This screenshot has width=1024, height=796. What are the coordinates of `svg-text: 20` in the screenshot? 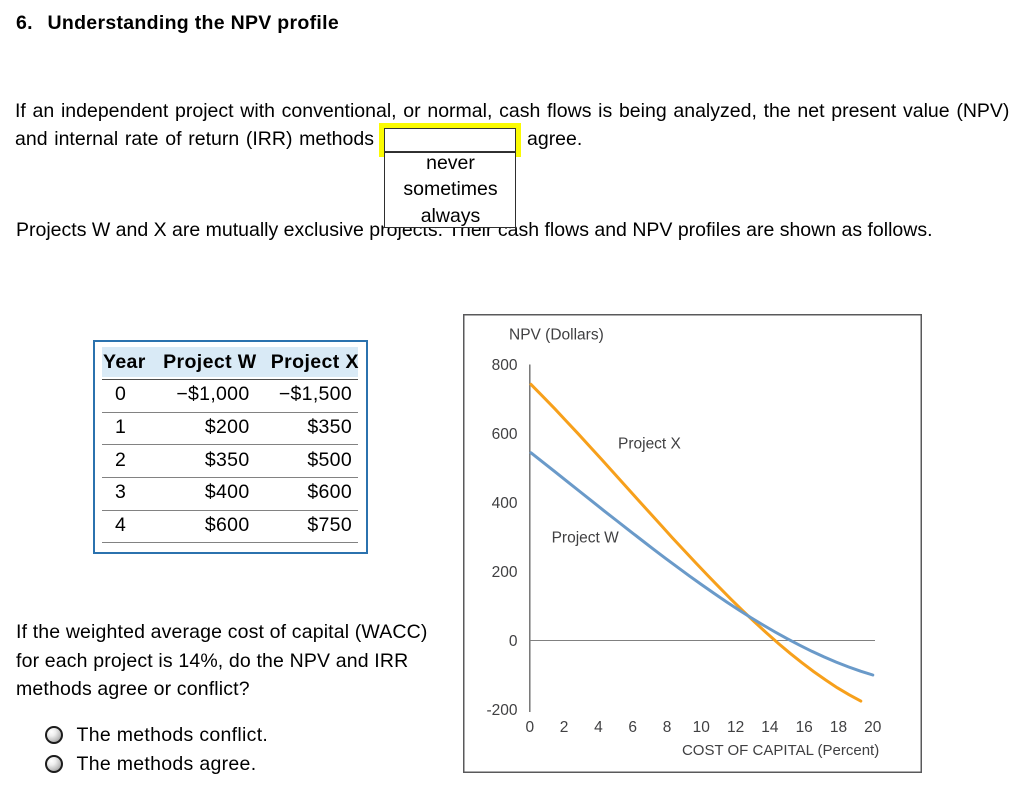 It's located at (873, 727).